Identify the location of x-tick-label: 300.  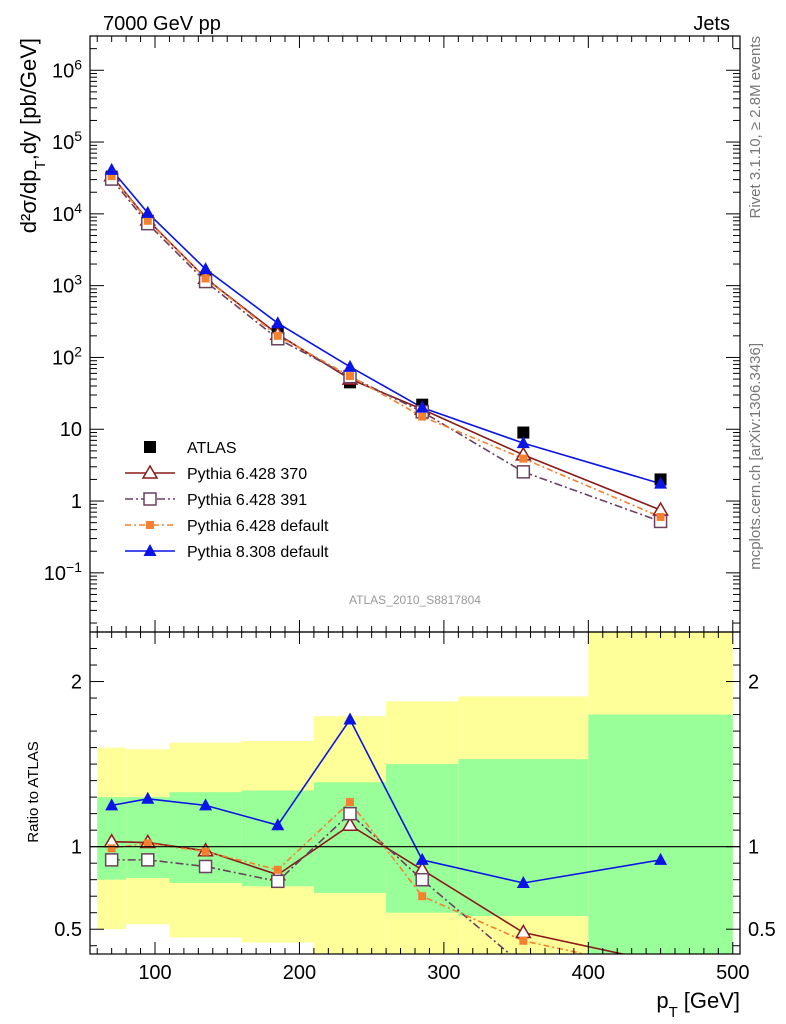
(443, 973).